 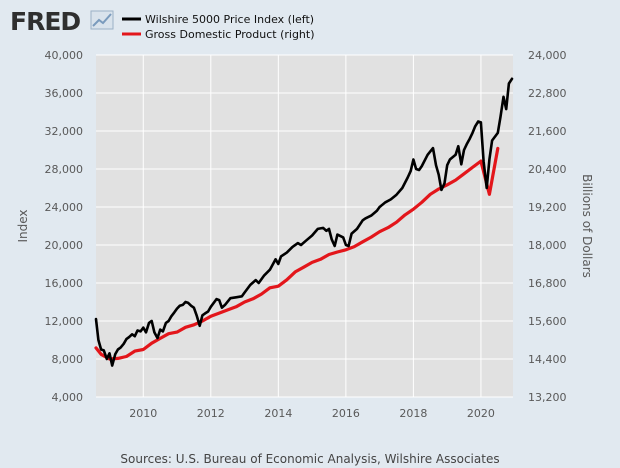 What do you see at coordinates (547, 283) in the screenshot?
I see `y2-tick-label: 16,800` at bounding box center [547, 283].